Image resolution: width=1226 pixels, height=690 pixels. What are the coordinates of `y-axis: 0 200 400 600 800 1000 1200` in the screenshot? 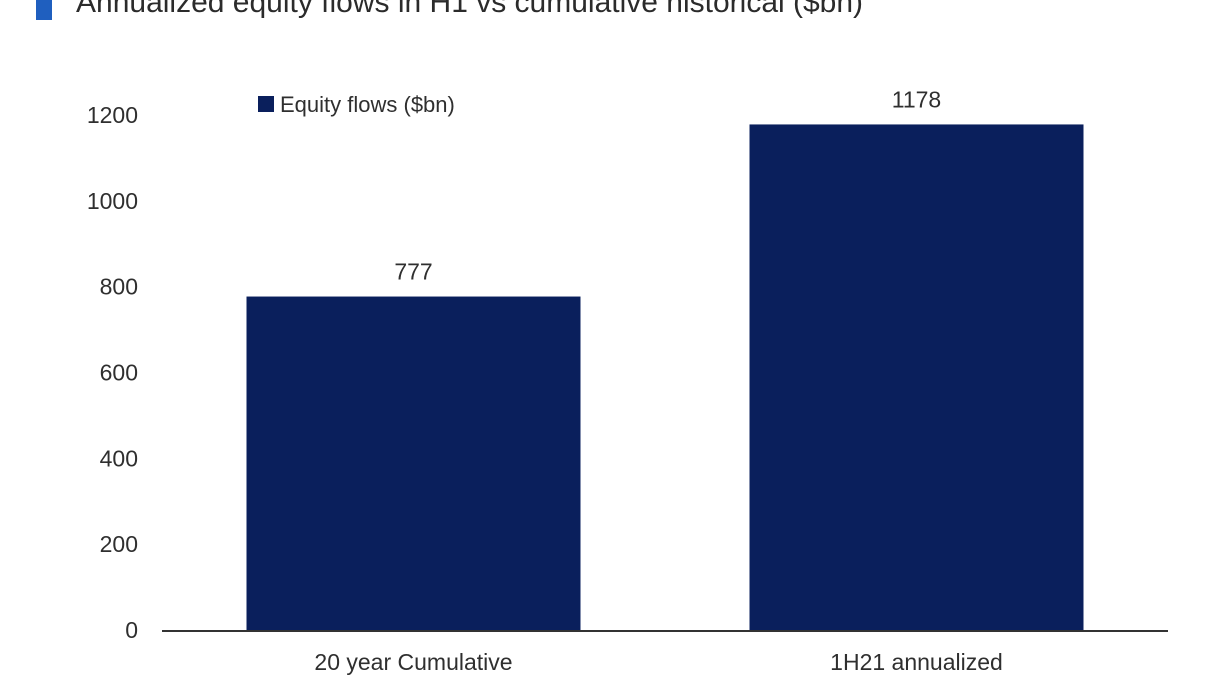 It's located at (112, 372).